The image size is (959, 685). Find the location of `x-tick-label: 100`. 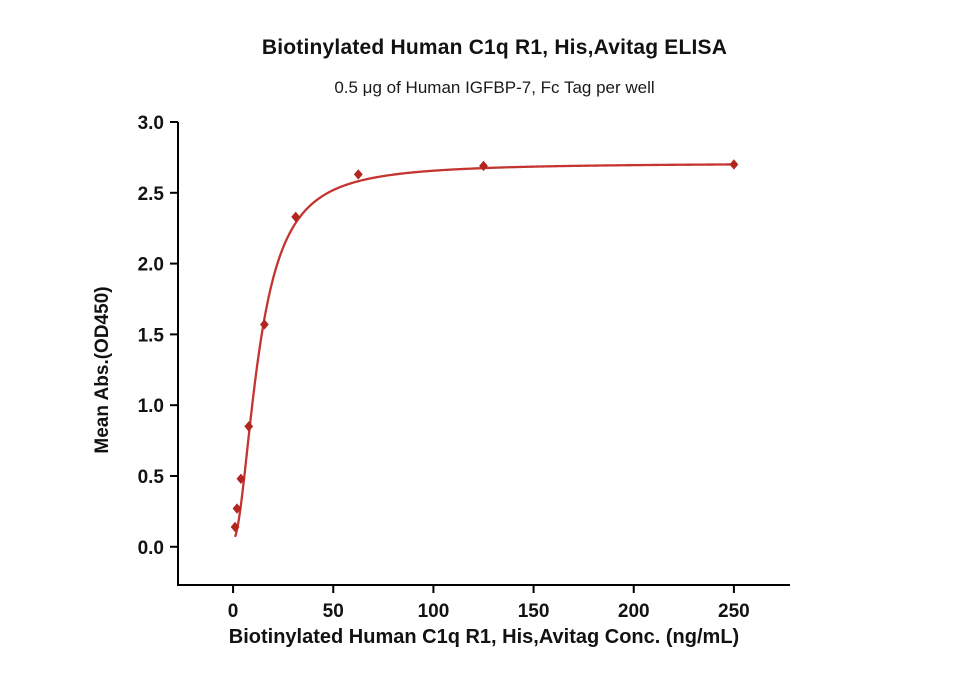

x-tick-label: 100 is located at coordinates (434, 611).